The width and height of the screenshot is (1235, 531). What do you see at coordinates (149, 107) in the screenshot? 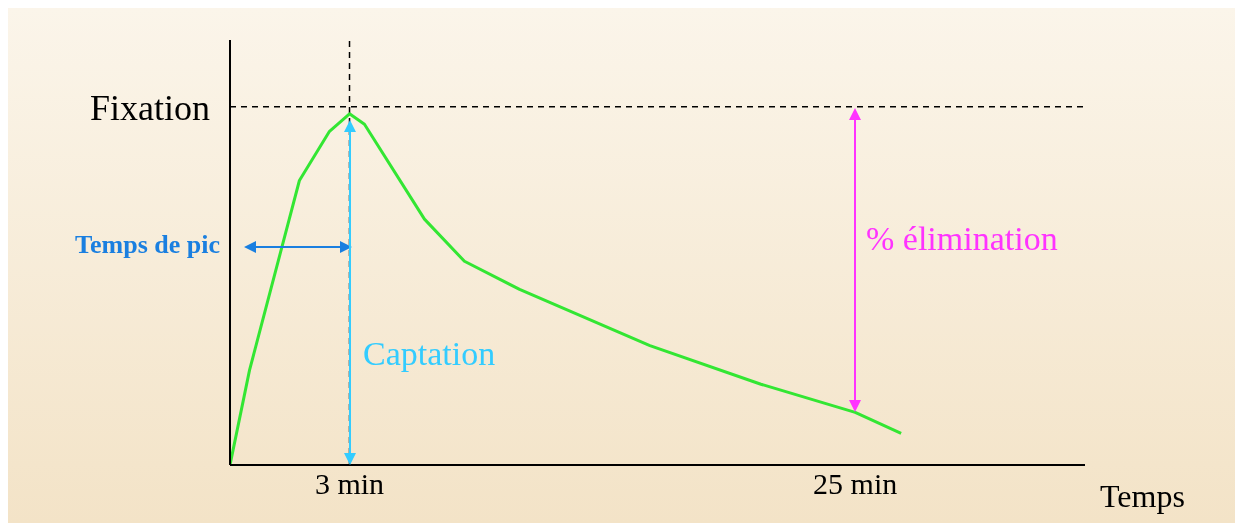
I see `ref-line-label: Fixation` at bounding box center [149, 107].